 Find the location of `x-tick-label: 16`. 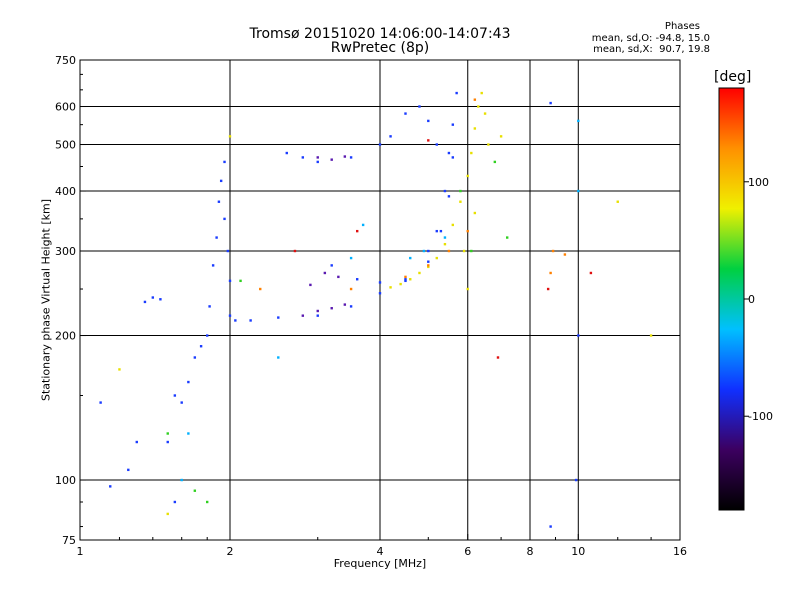

x-tick-label: 16 is located at coordinates (680, 551).